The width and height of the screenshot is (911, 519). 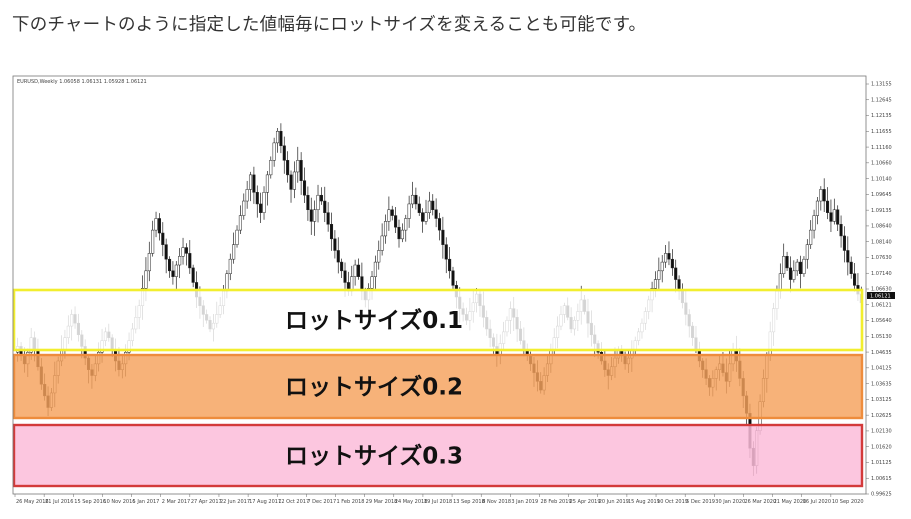 I want to click on x-tick-label: 12 Oct 2017, so click(x=293, y=502).